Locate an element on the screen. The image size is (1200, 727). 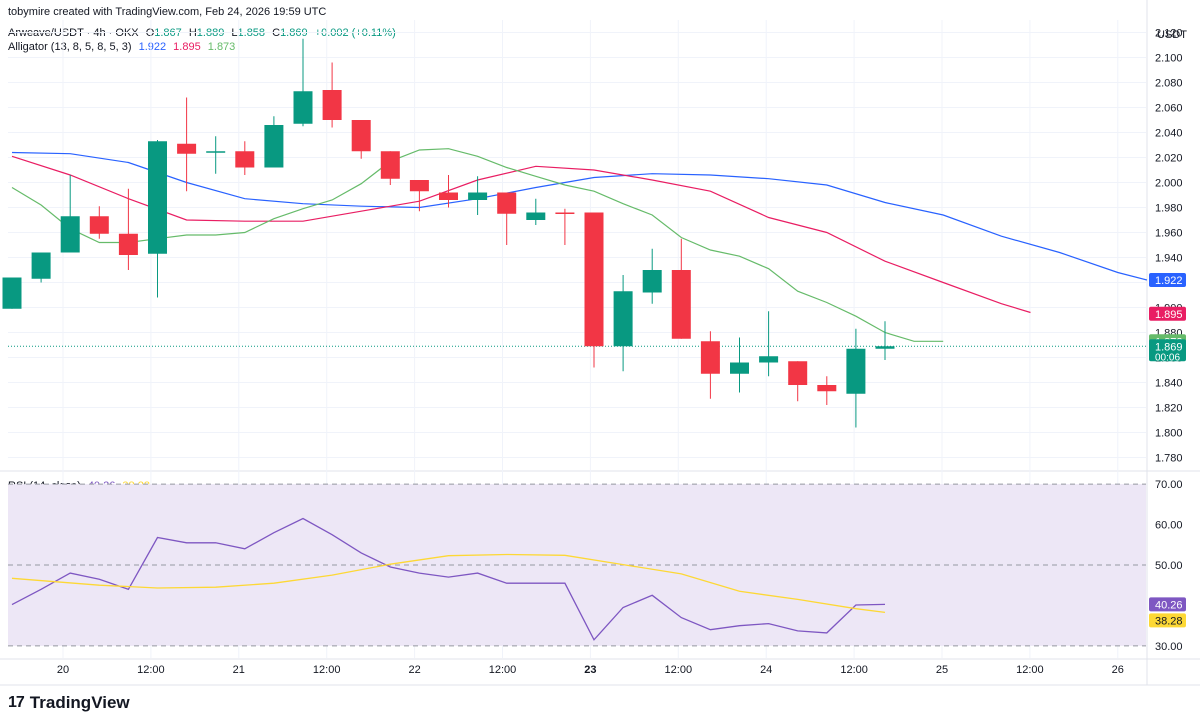
price-tick-label: 1.840 is located at coordinates (1169, 384).